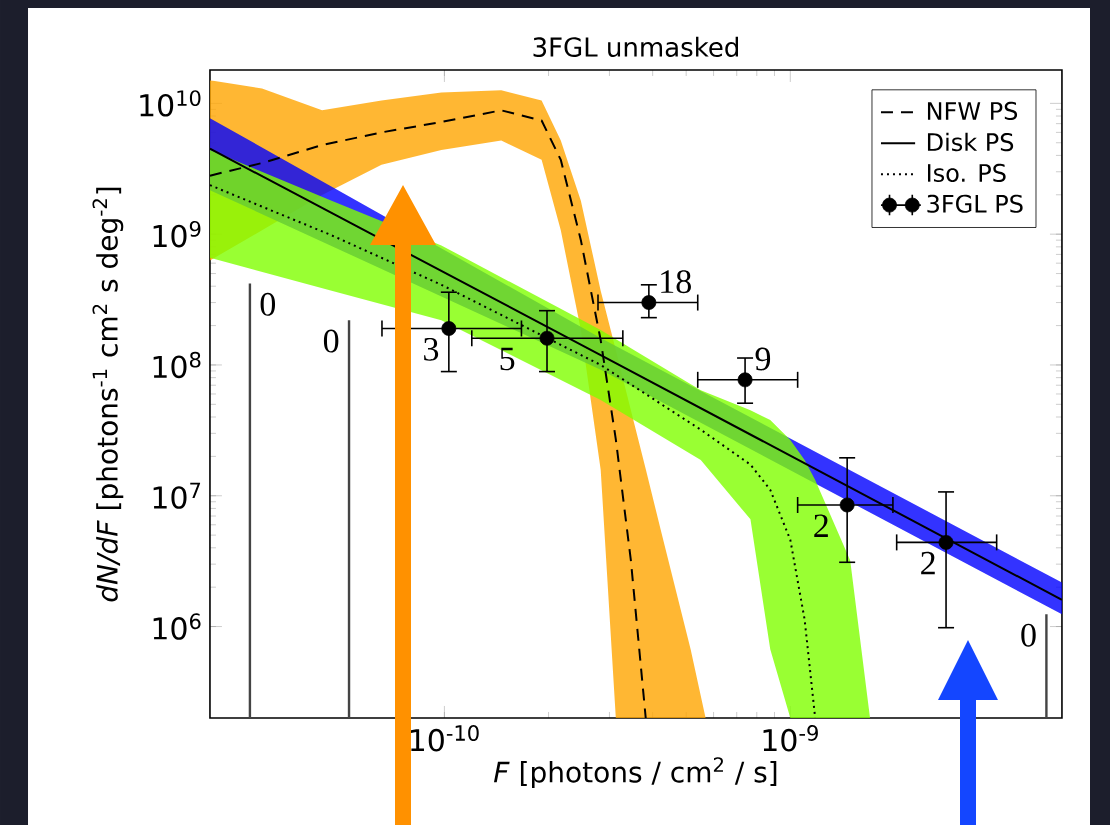 The image size is (1110, 825). Describe the element at coordinates (431, 349) in the screenshot. I see `annotation: 3` at that location.